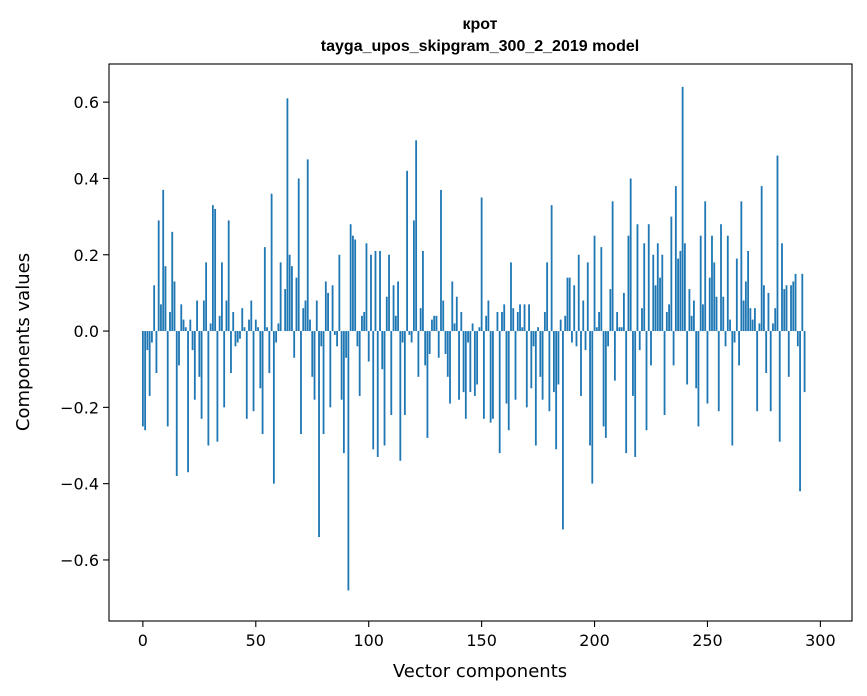 This screenshot has height=696, width=867. Describe the element at coordinates (256, 640) in the screenshot. I see `x-tick-label: 50` at that location.